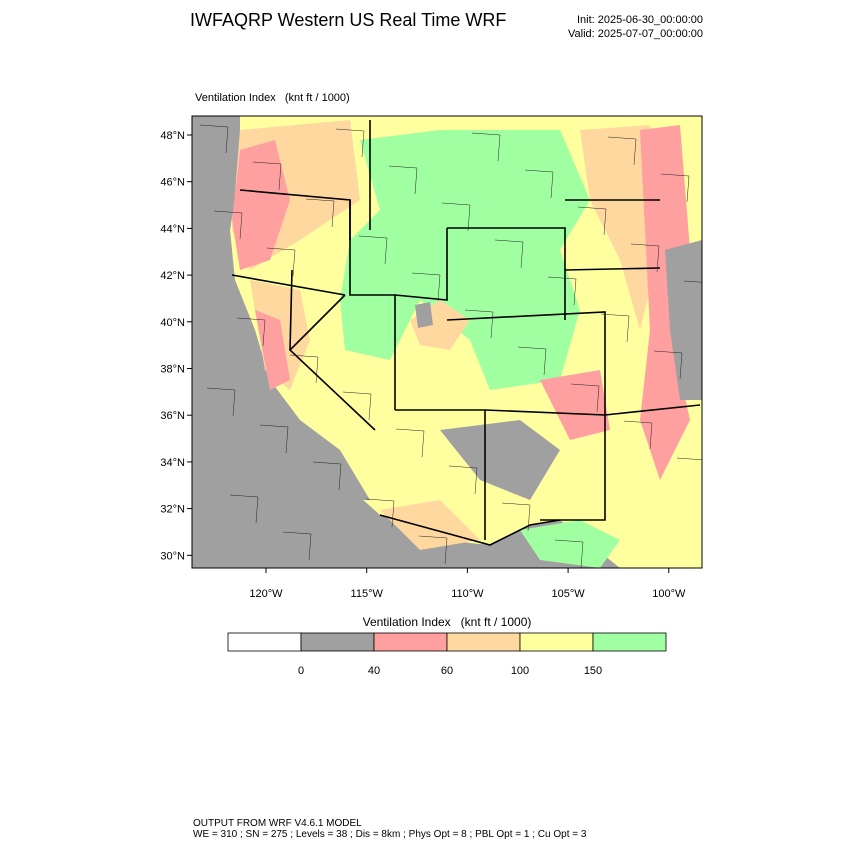 Image resolution: width=850 pixels, height=850 pixels. I want to click on footer-line: OUTPUT FROM WRF V4.6.1 MODEL, so click(277, 823).